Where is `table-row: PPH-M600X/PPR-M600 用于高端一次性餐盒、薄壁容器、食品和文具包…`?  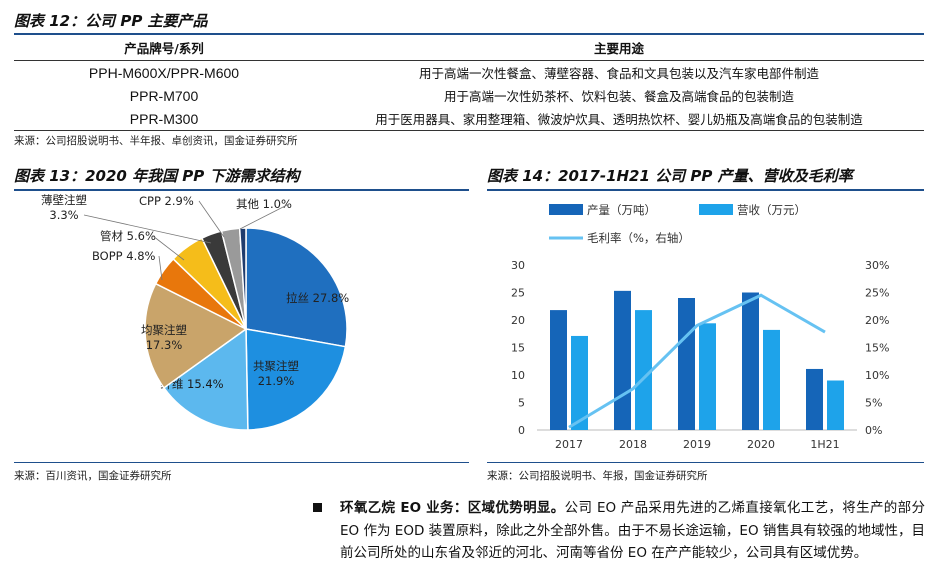 table-row: PPH-M600X/PPR-M600 用于高端一次性餐盒、薄壁容器、食品和文具包… is located at coordinates (469, 73).